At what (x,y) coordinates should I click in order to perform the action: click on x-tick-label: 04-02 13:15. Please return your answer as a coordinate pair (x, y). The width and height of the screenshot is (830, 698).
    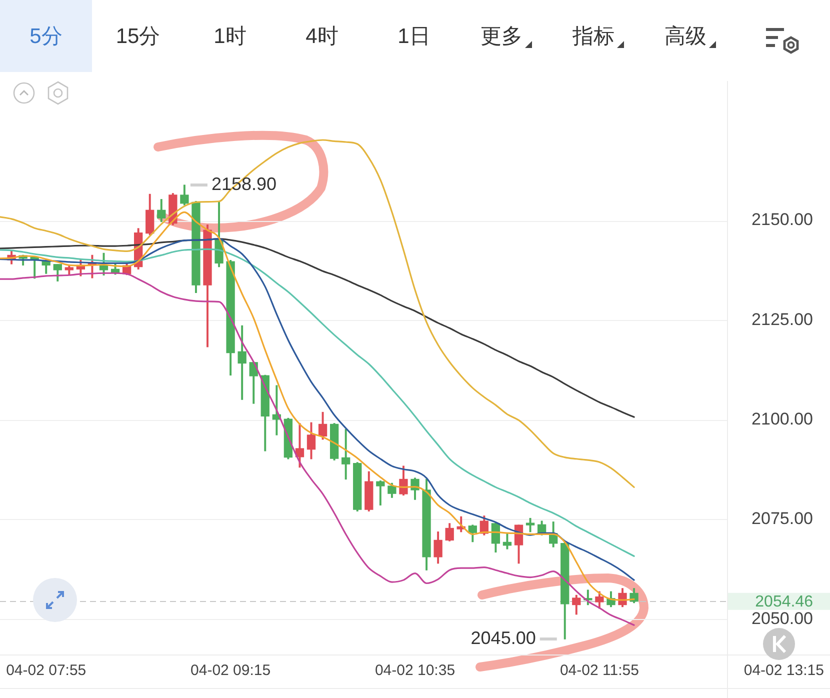
    Looking at the image, I should click on (784, 671).